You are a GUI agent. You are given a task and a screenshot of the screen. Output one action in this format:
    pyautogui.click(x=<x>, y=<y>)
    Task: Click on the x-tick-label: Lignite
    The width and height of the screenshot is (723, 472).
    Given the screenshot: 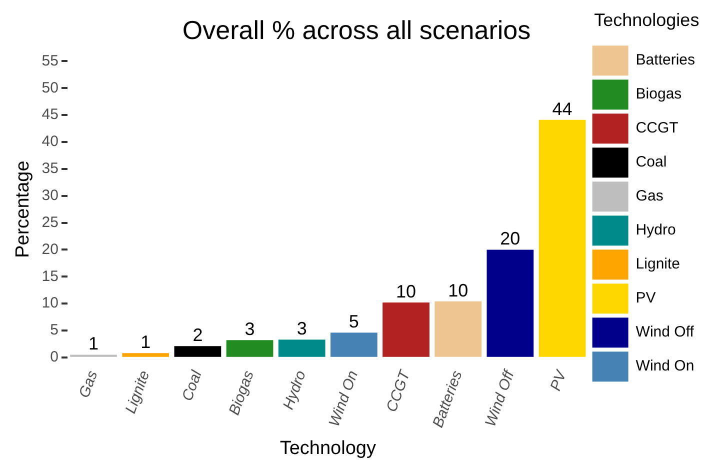 What is the action you would take?
    pyautogui.click(x=138, y=392)
    